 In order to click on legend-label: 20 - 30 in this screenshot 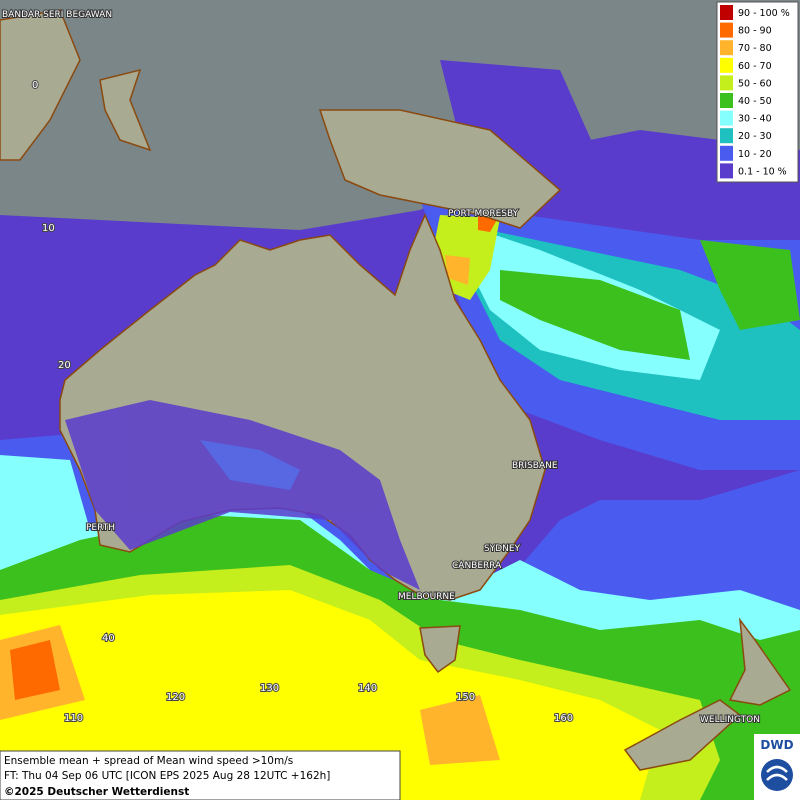, I will do `click(755, 136)`.